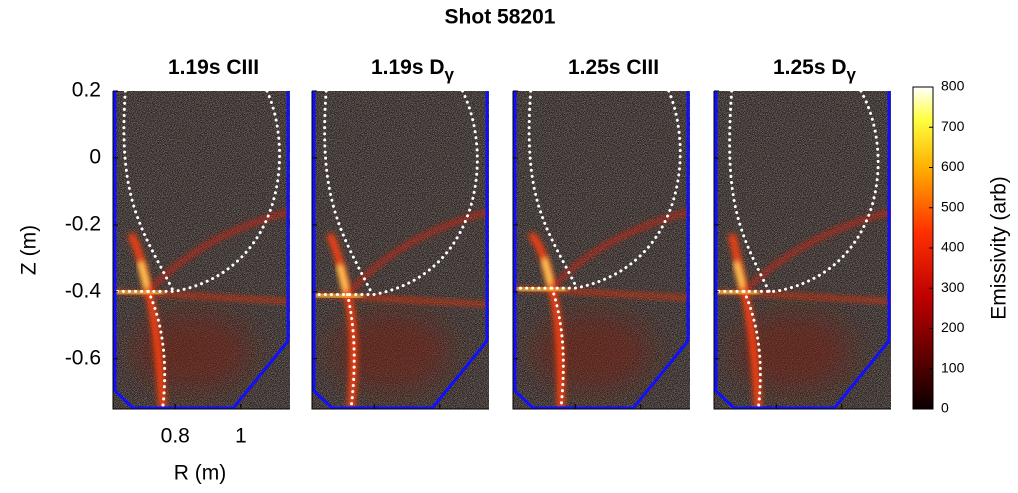 This screenshot has width=1018, height=493. I want to click on y-tick-label: 0.2, so click(86, 90).